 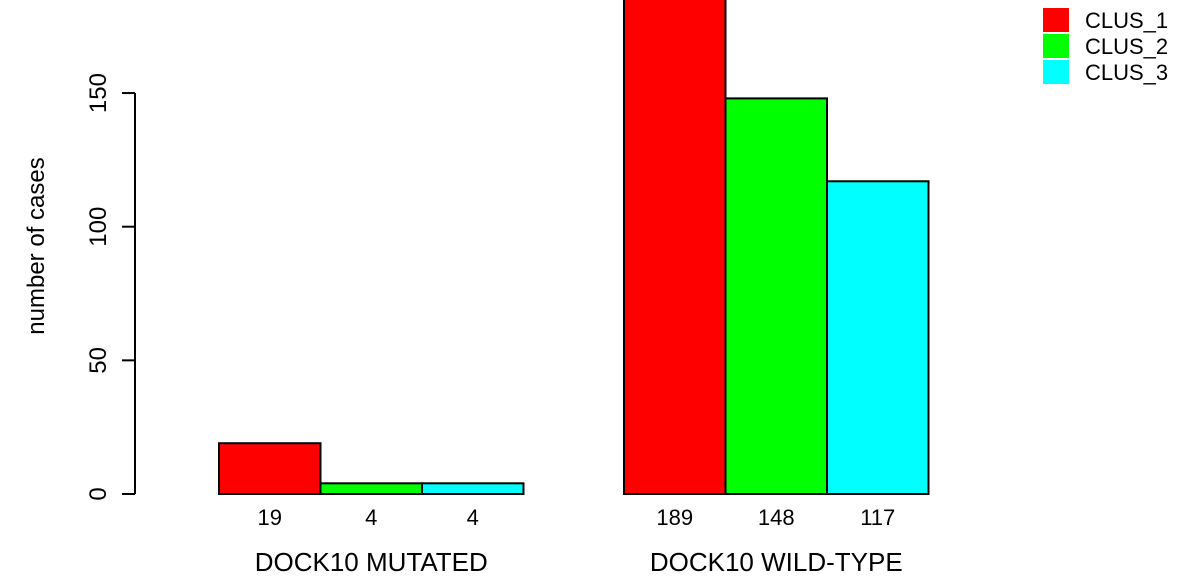 What do you see at coordinates (1126, 72) in the screenshot?
I see `legend-label: CLUS_3` at bounding box center [1126, 72].